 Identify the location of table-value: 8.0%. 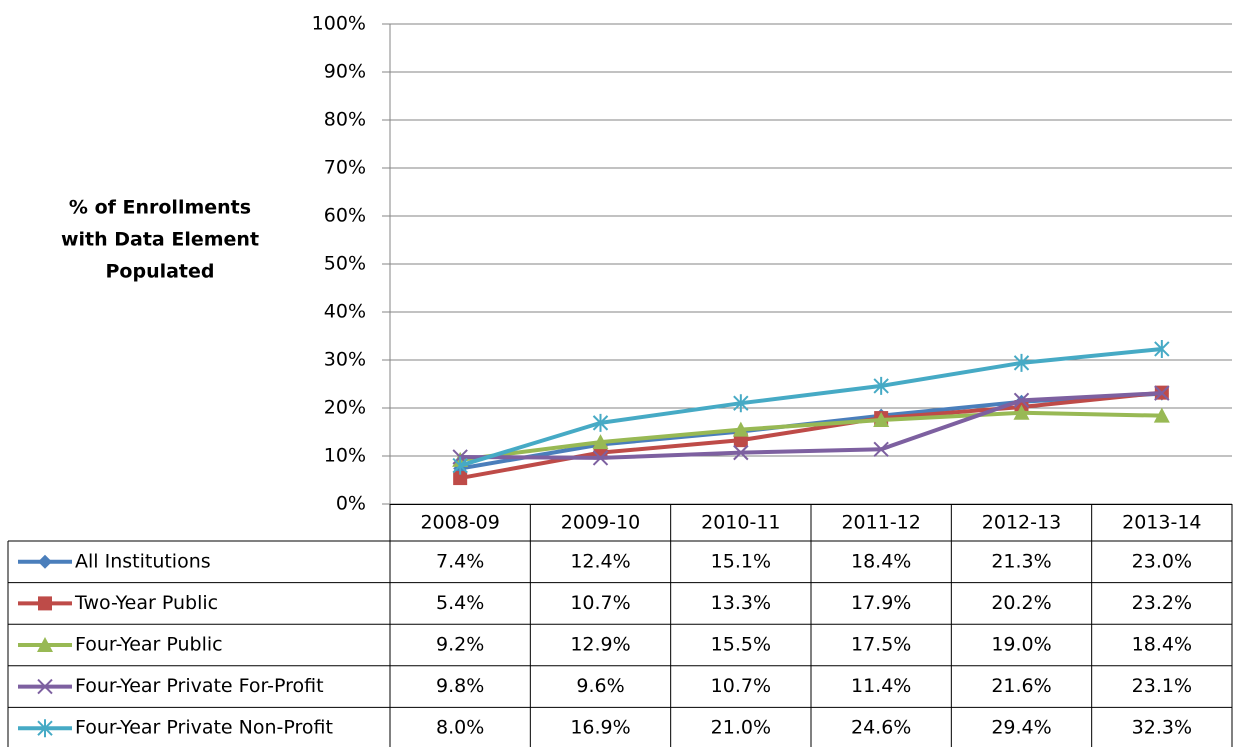
(460, 728).